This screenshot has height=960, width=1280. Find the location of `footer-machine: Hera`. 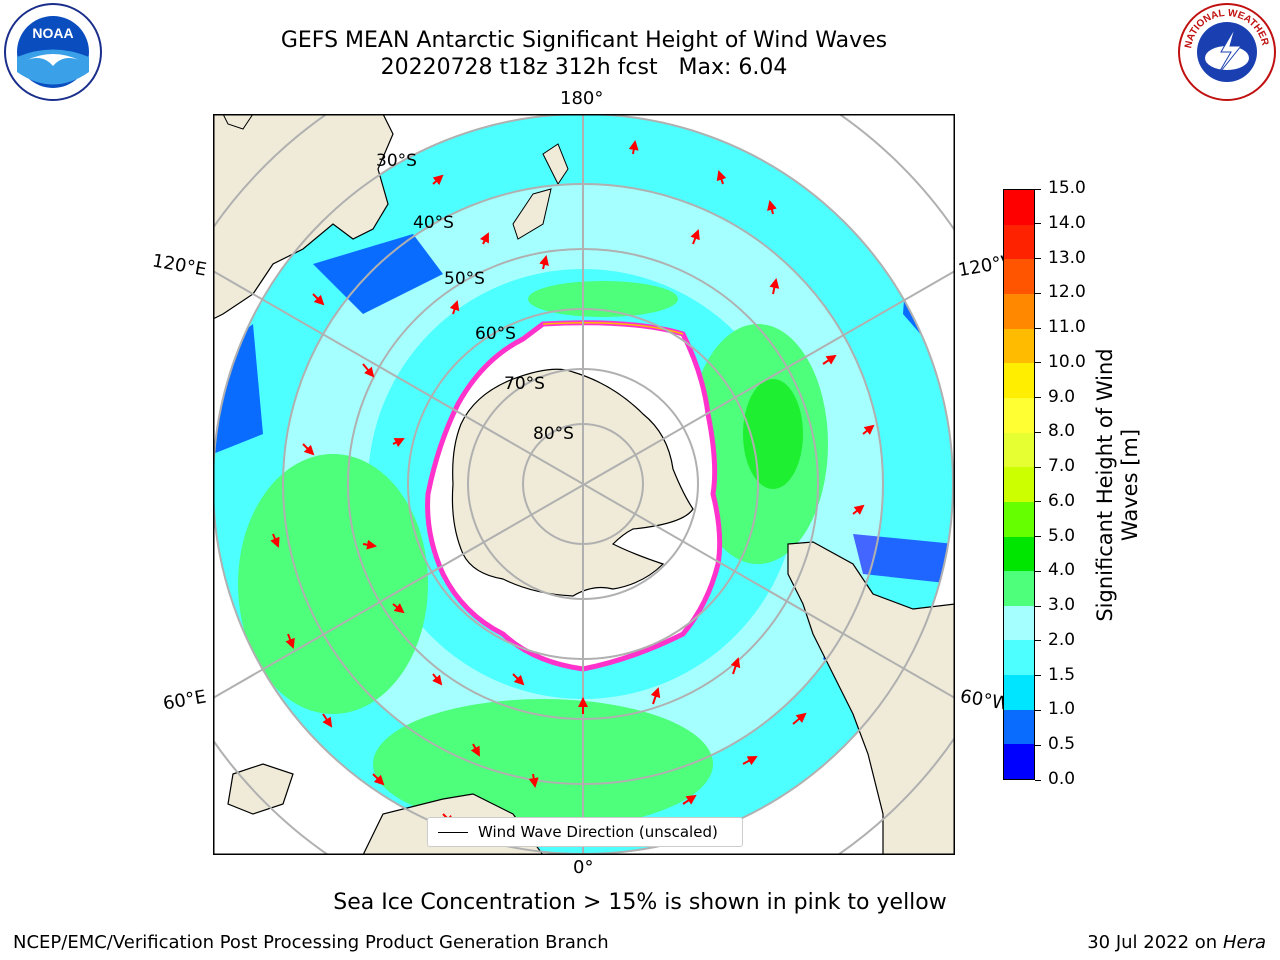

footer-machine: Hera is located at coordinates (1244, 942).